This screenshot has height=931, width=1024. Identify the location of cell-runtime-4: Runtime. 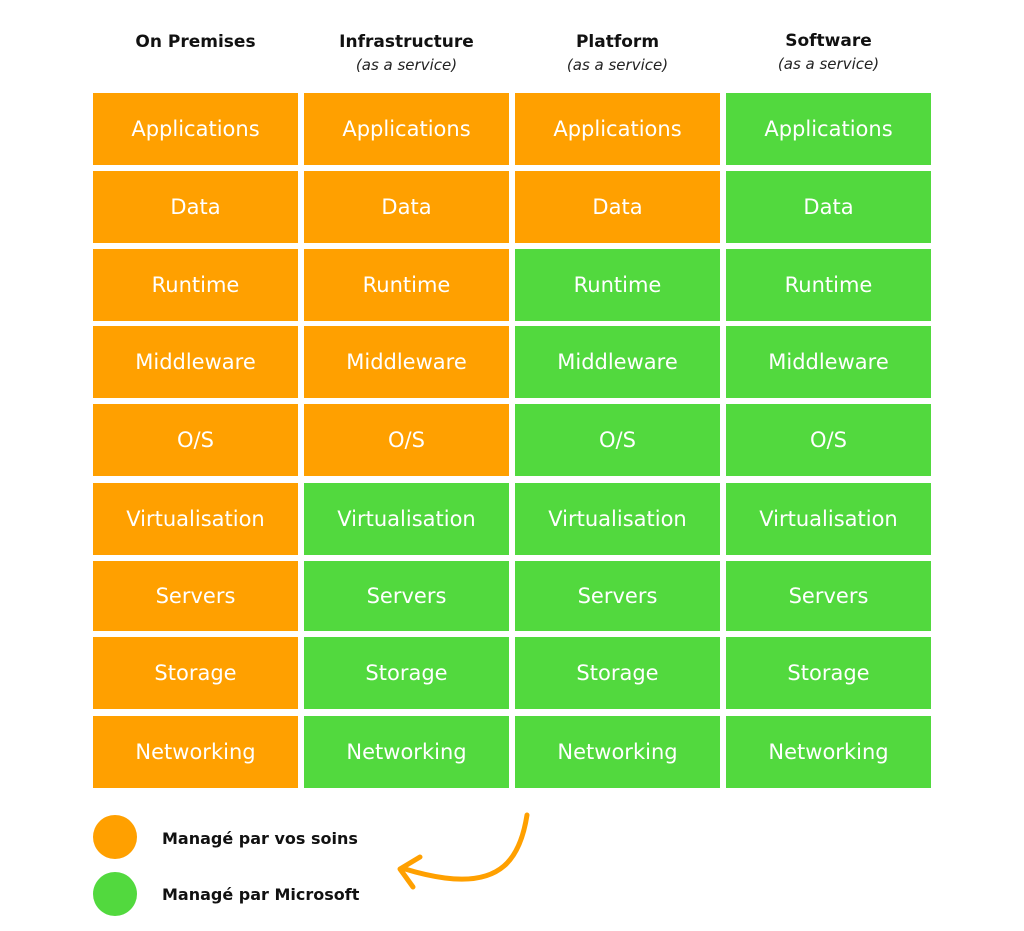
(828, 285).